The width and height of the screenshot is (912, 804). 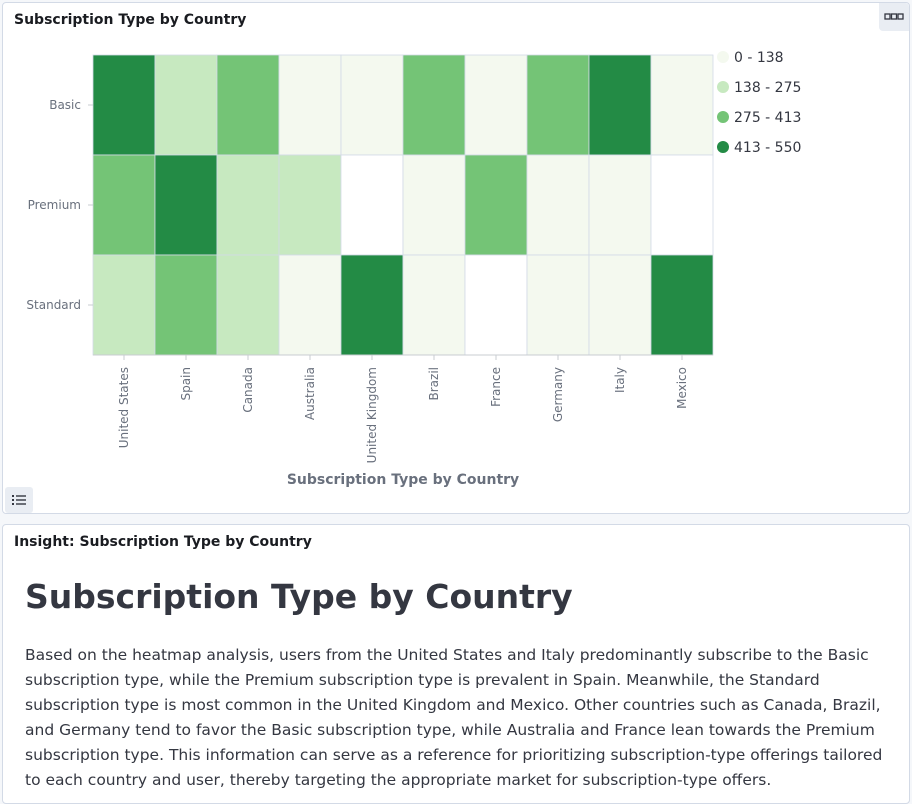 I want to click on heatmap-cell-basic-italy, so click(x=620, y=105).